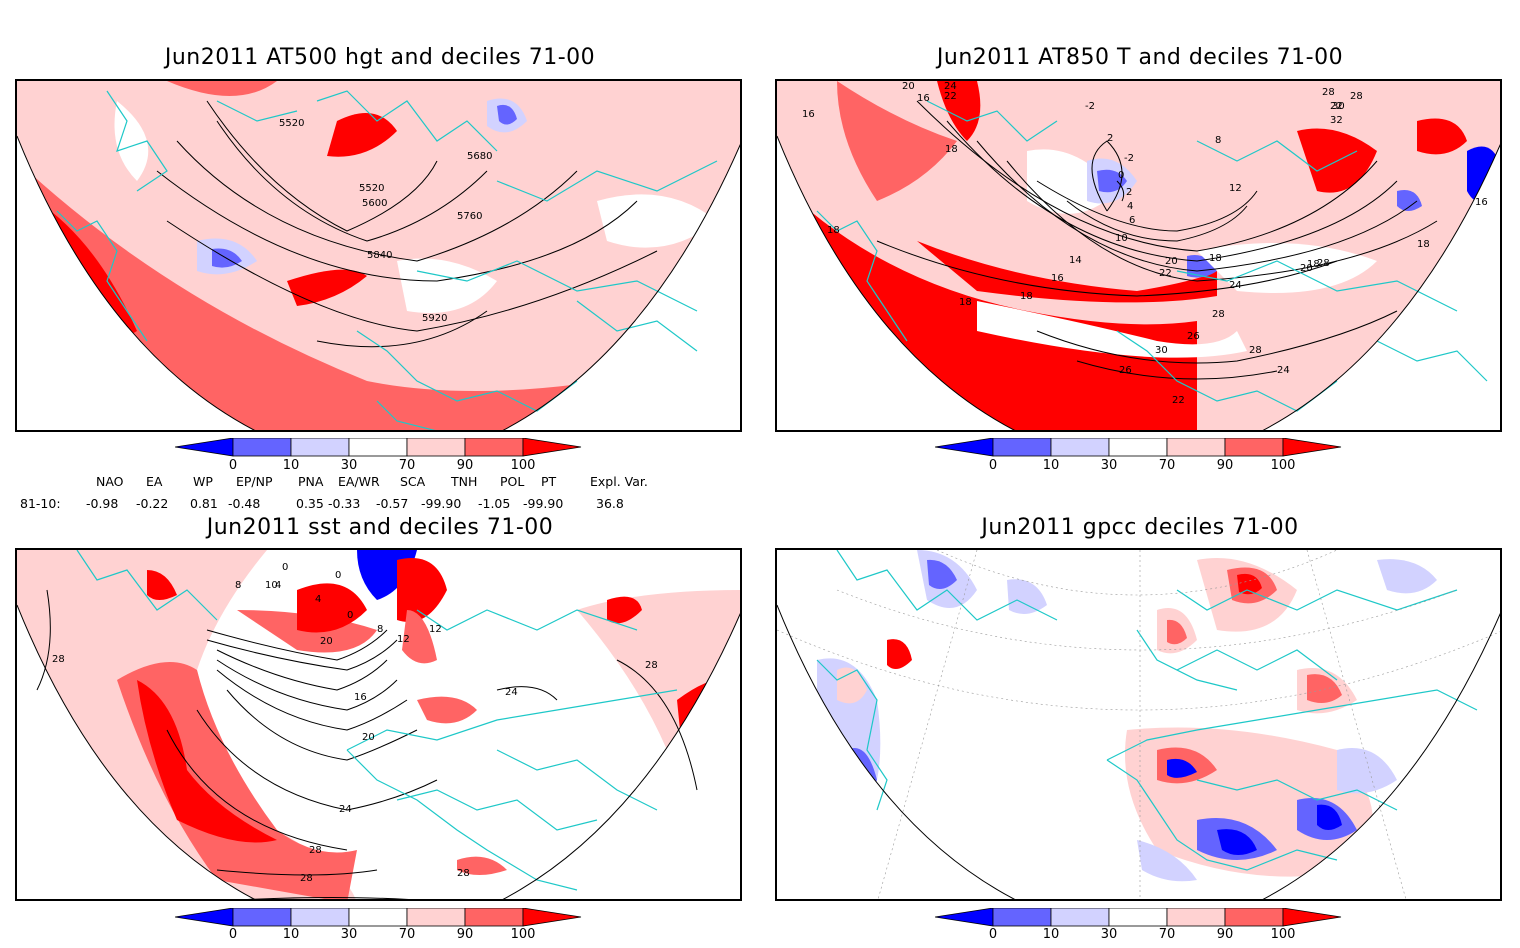 The height and width of the screenshot is (948, 1520). Describe the element at coordinates (413, 481) in the screenshot. I see `tc-header: SCA` at that location.